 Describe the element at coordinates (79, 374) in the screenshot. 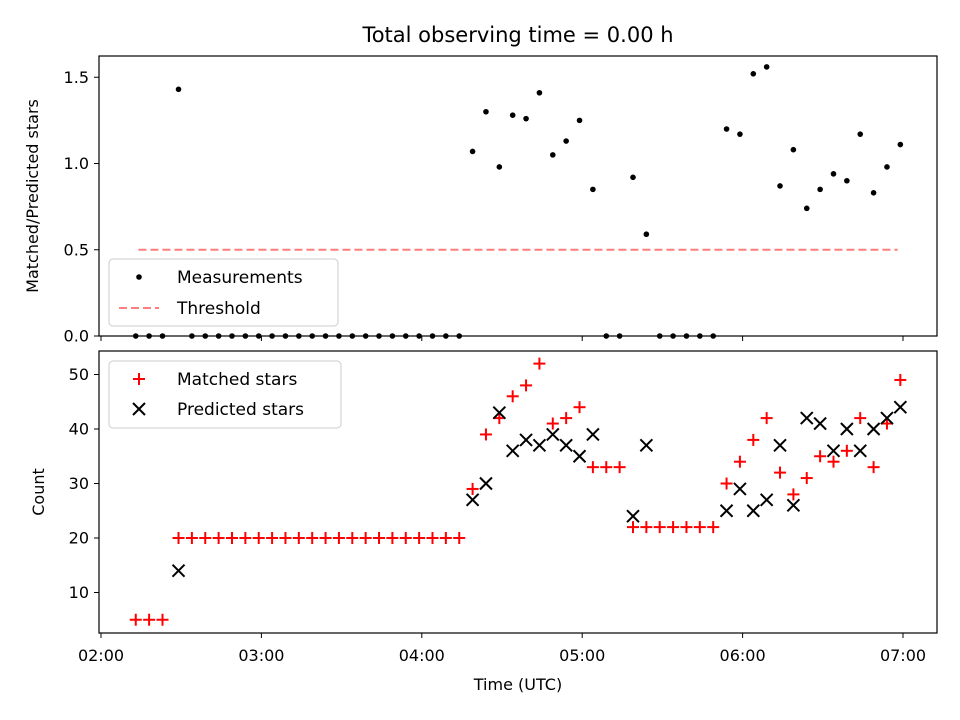

I see `bottom-y-tick-label: 50` at that location.